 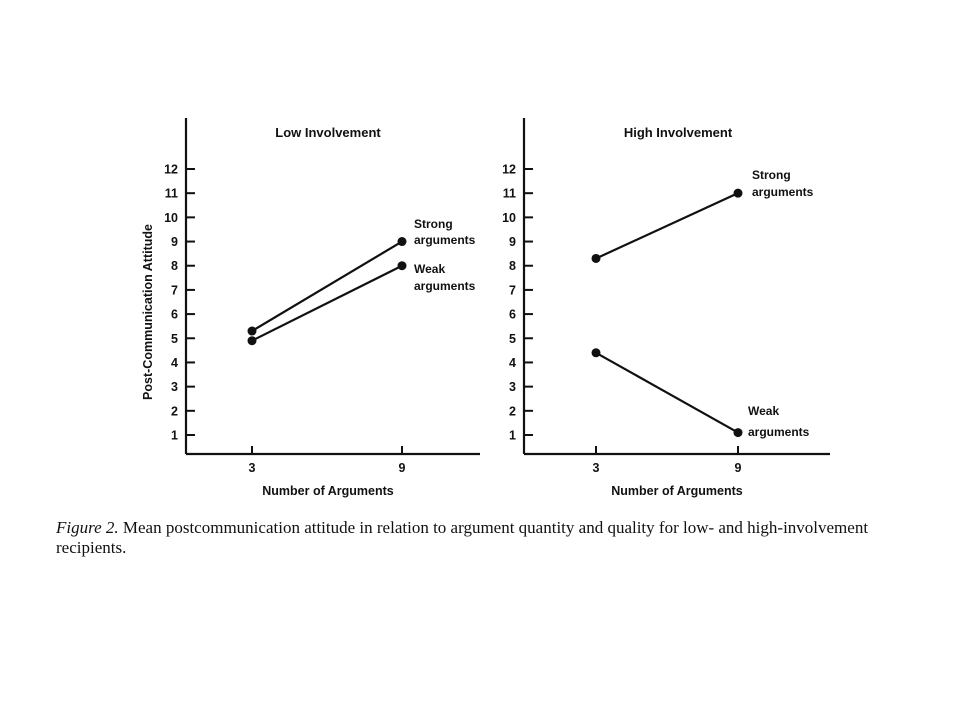 I want to click on series-label-weak-line2-high: arguments, so click(x=779, y=432).